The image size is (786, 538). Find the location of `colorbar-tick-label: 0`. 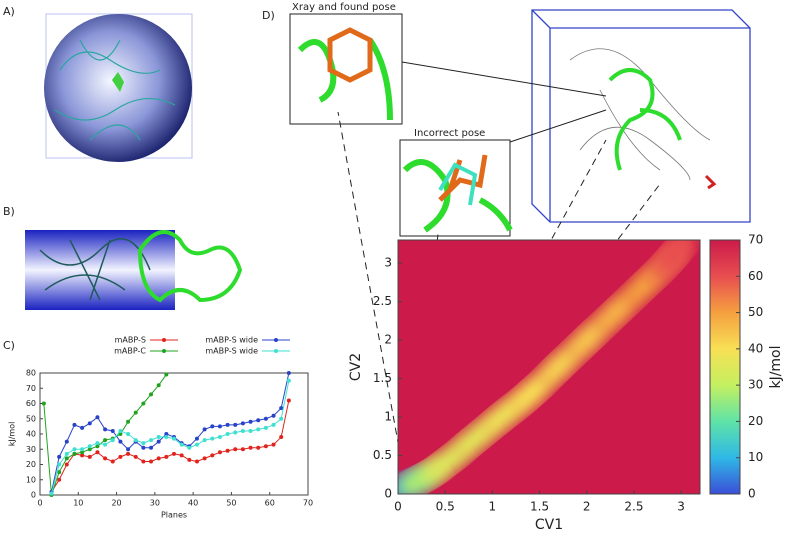

colorbar-tick-label: 0 is located at coordinates (752, 494).